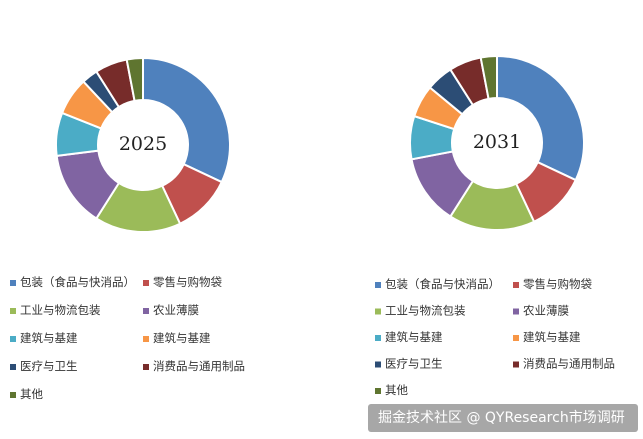 This screenshot has width=643, height=439. I want to click on center-label: 2025, so click(143, 144).